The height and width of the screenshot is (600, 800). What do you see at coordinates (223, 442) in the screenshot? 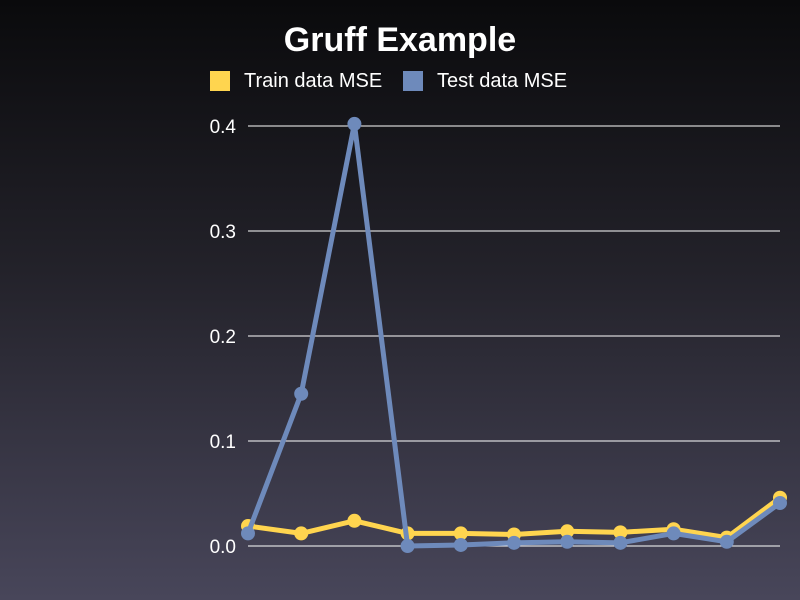
I see `y-tick-label-1: 0.1` at bounding box center [223, 442].